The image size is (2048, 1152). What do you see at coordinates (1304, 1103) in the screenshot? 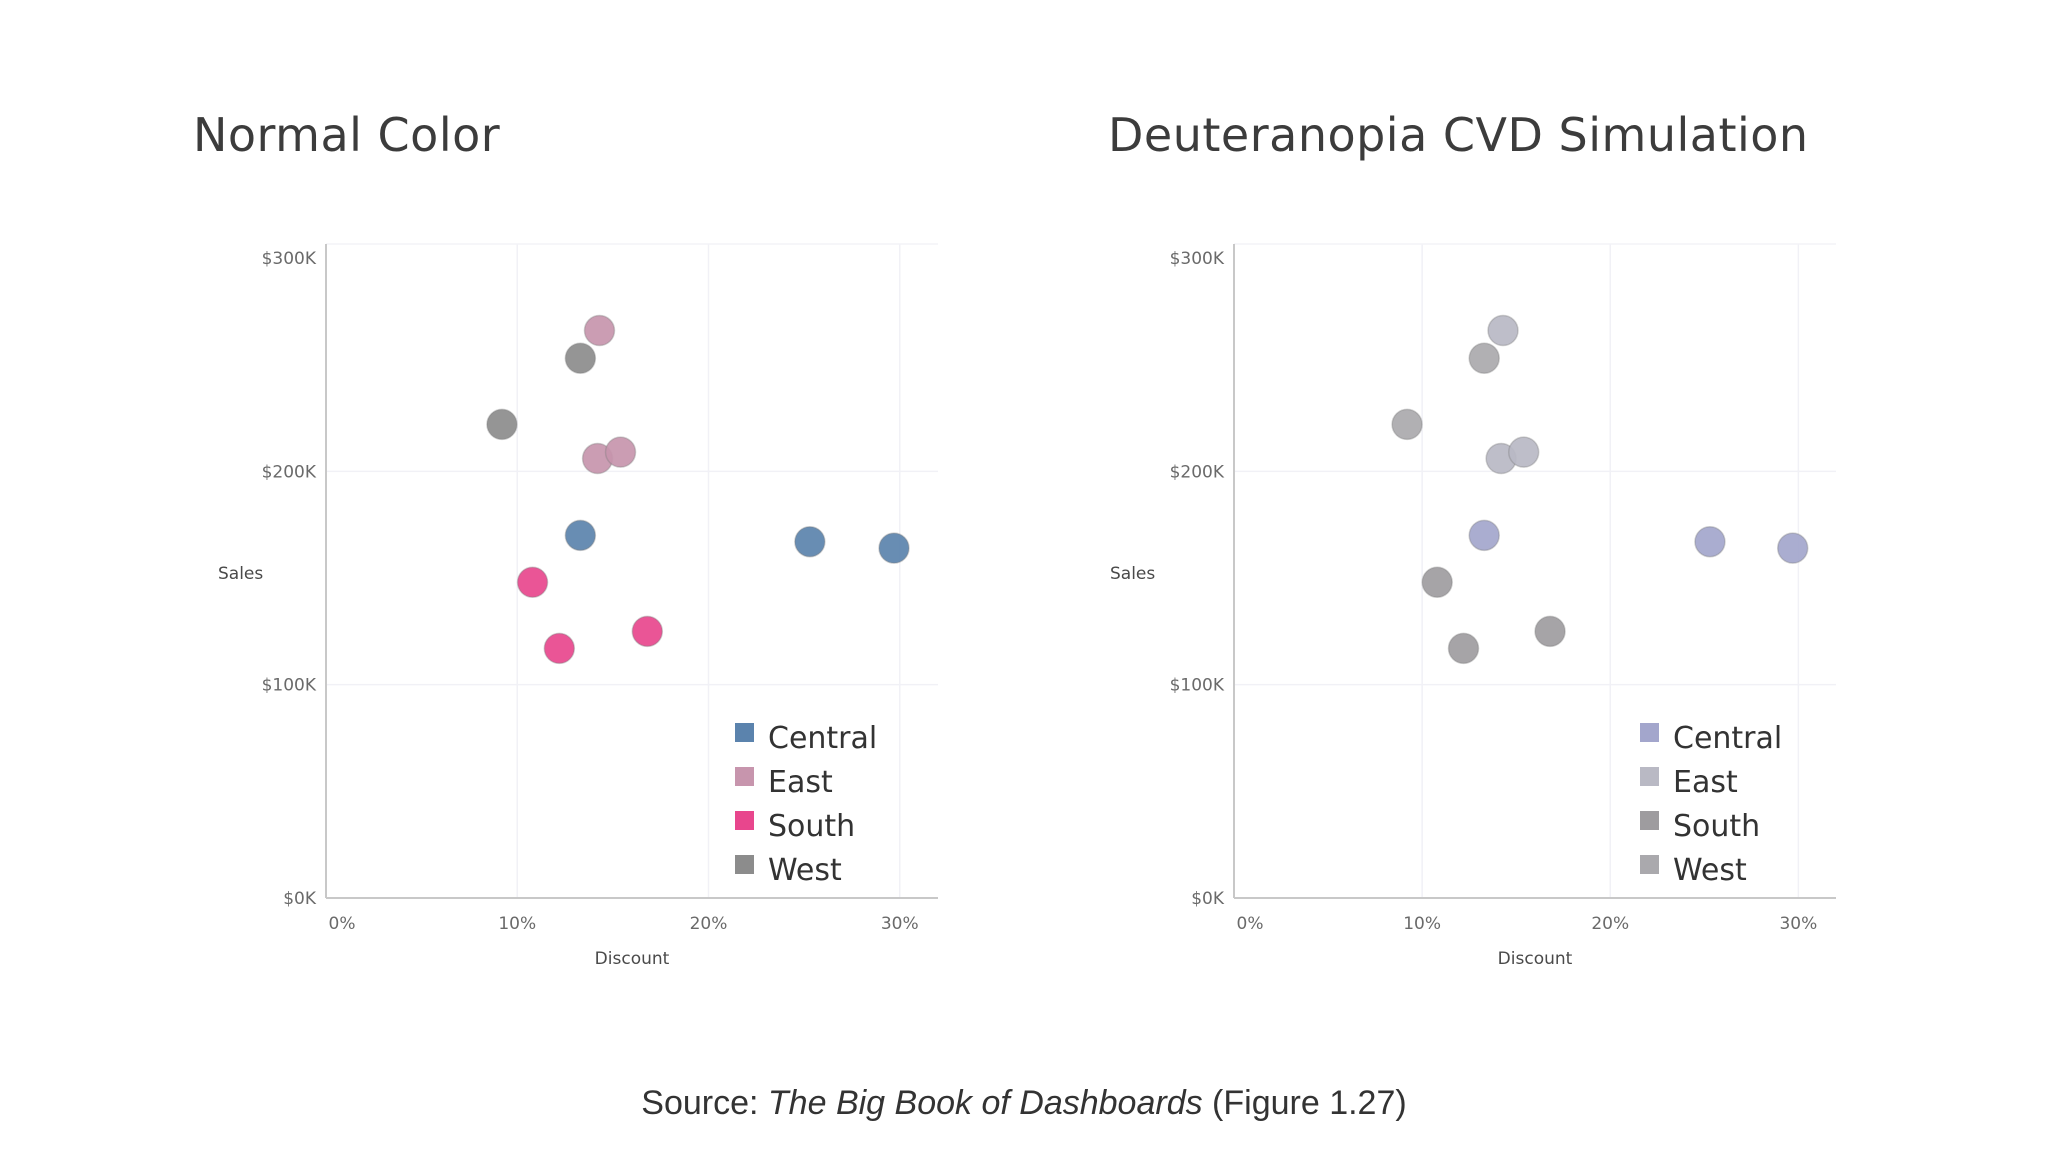
I see `source-suffix: (Figure 1.27)` at bounding box center [1304, 1103].